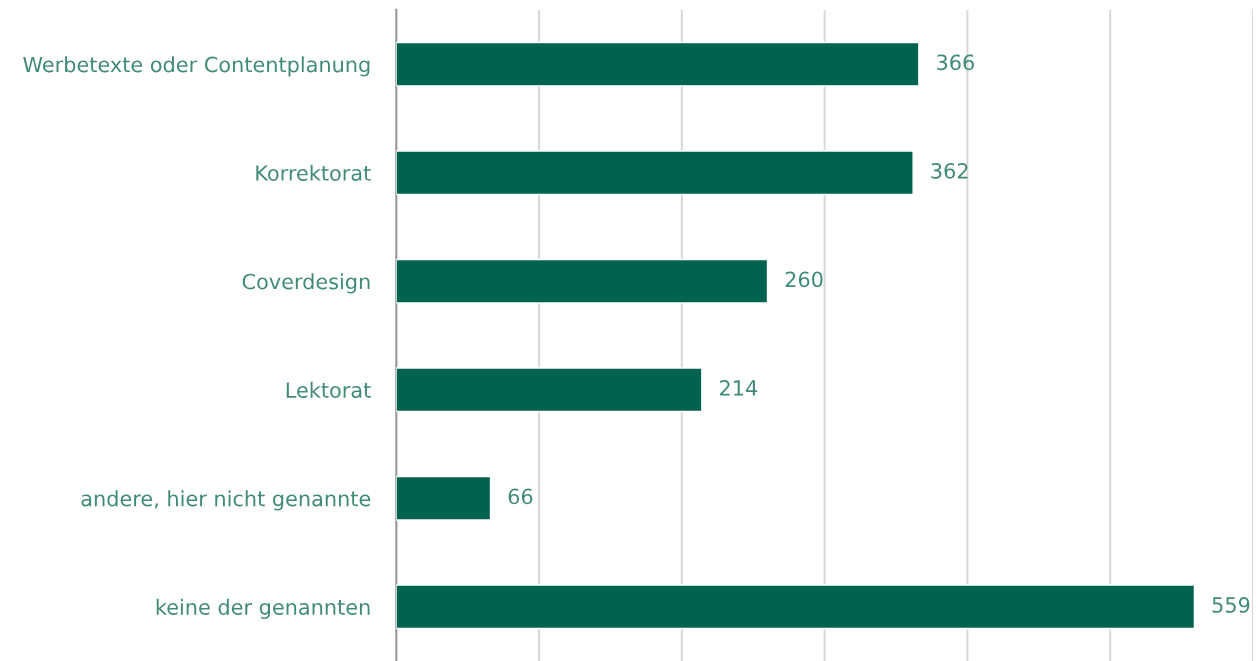 Image resolution: width=1258 pixels, height=661 pixels. Describe the element at coordinates (520, 496) in the screenshot. I see `data-label: 66` at that location.